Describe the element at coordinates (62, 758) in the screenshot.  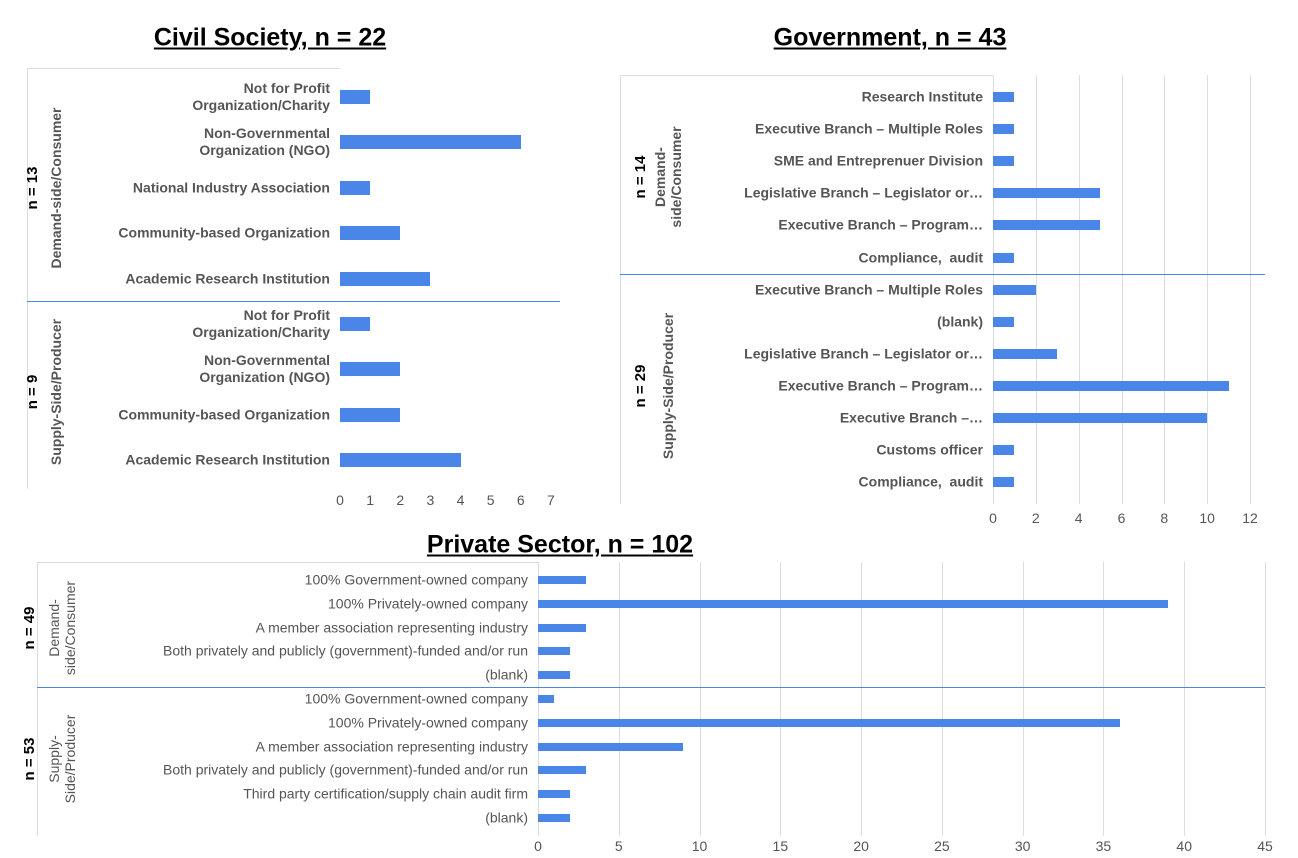
I see `group-name: Supply- Side/Producer` at that location.